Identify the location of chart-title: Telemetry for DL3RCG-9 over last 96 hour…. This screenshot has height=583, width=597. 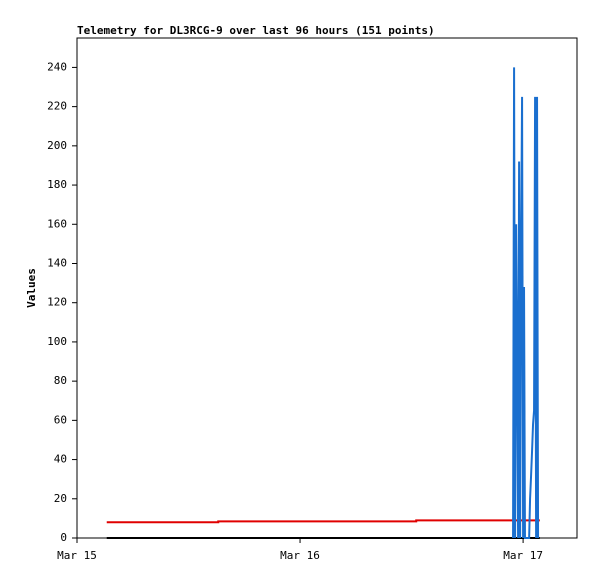
(256, 30).